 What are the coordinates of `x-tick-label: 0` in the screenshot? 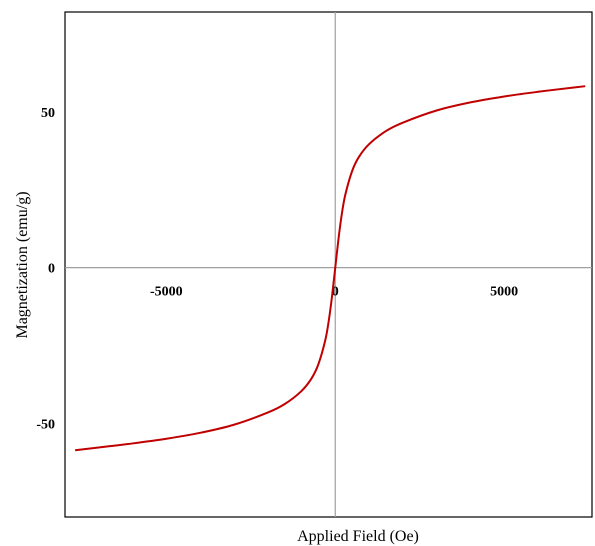 It's located at (335, 292).